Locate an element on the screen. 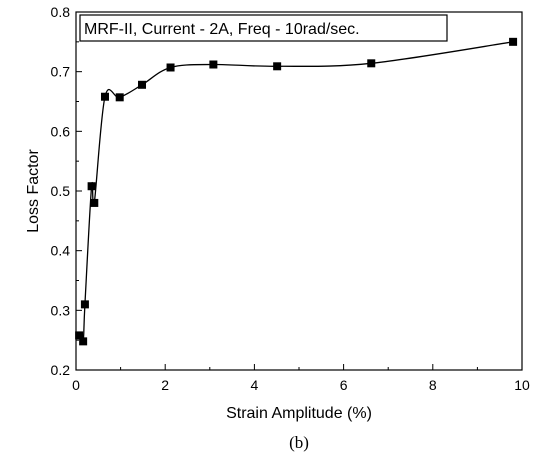 Image resolution: width=534 pixels, height=463 pixels. y-tick-label: 0.4 is located at coordinates (61, 251).